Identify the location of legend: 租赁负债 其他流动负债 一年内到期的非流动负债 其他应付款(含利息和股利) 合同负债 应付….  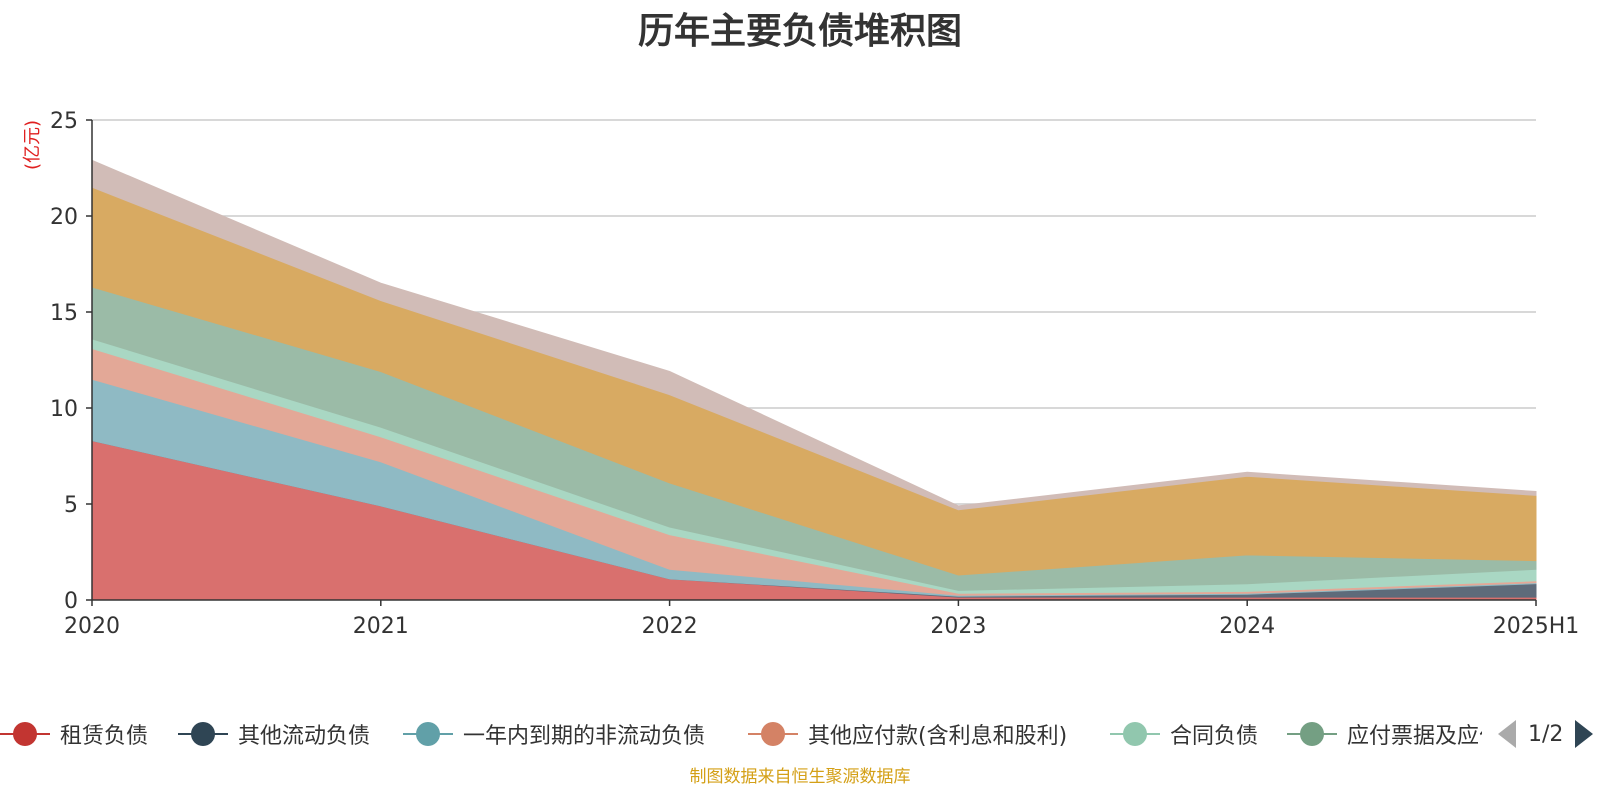
(800, 734).